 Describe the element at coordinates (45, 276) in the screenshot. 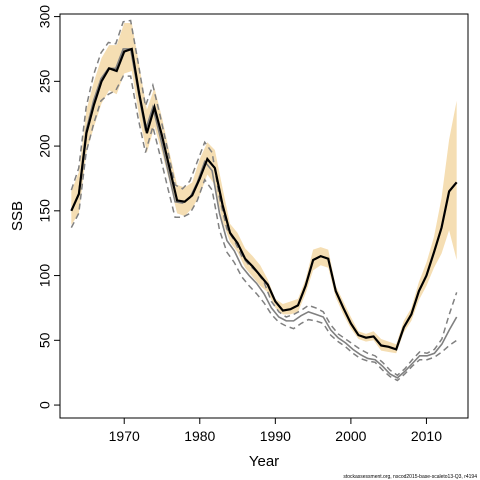

I see `y-tick-label: 100` at that location.